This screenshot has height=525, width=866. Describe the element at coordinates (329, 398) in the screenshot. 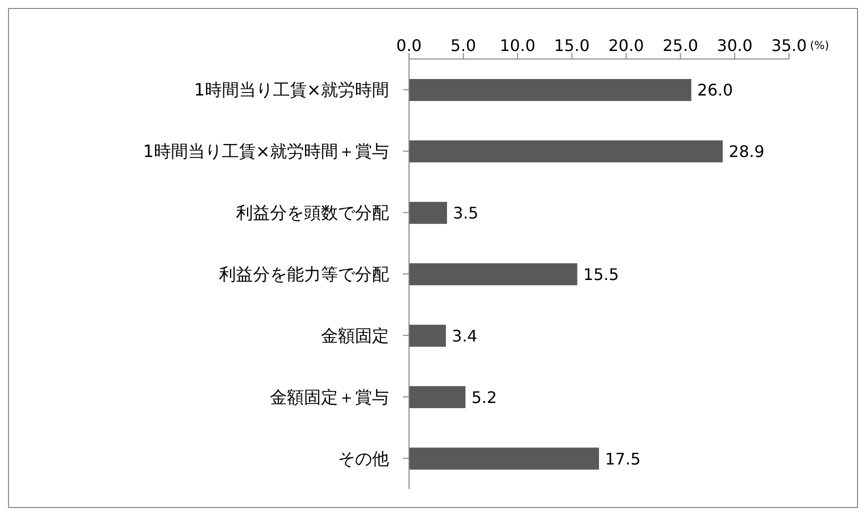

I see `y-tick-label: 金額固定＋賞与` at that location.